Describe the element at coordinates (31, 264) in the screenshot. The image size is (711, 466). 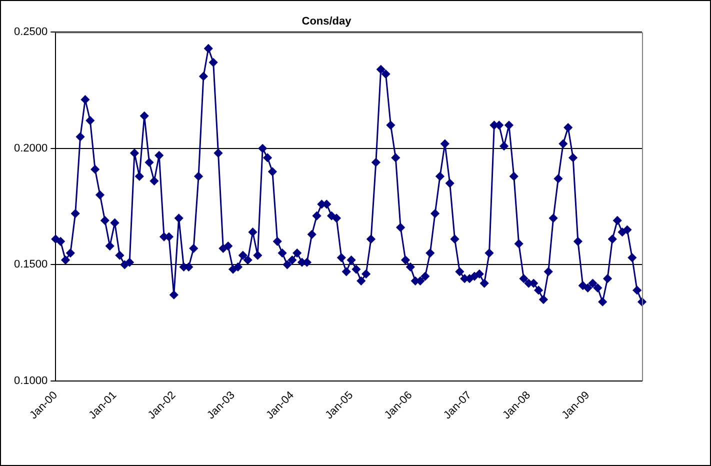
I see `y-tick-label: 0.1500` at that location.